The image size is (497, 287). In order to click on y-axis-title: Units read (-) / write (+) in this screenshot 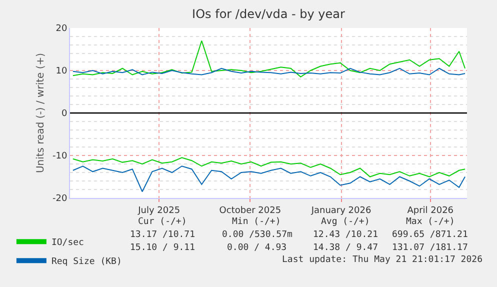, I will do `click(40, 113)`.